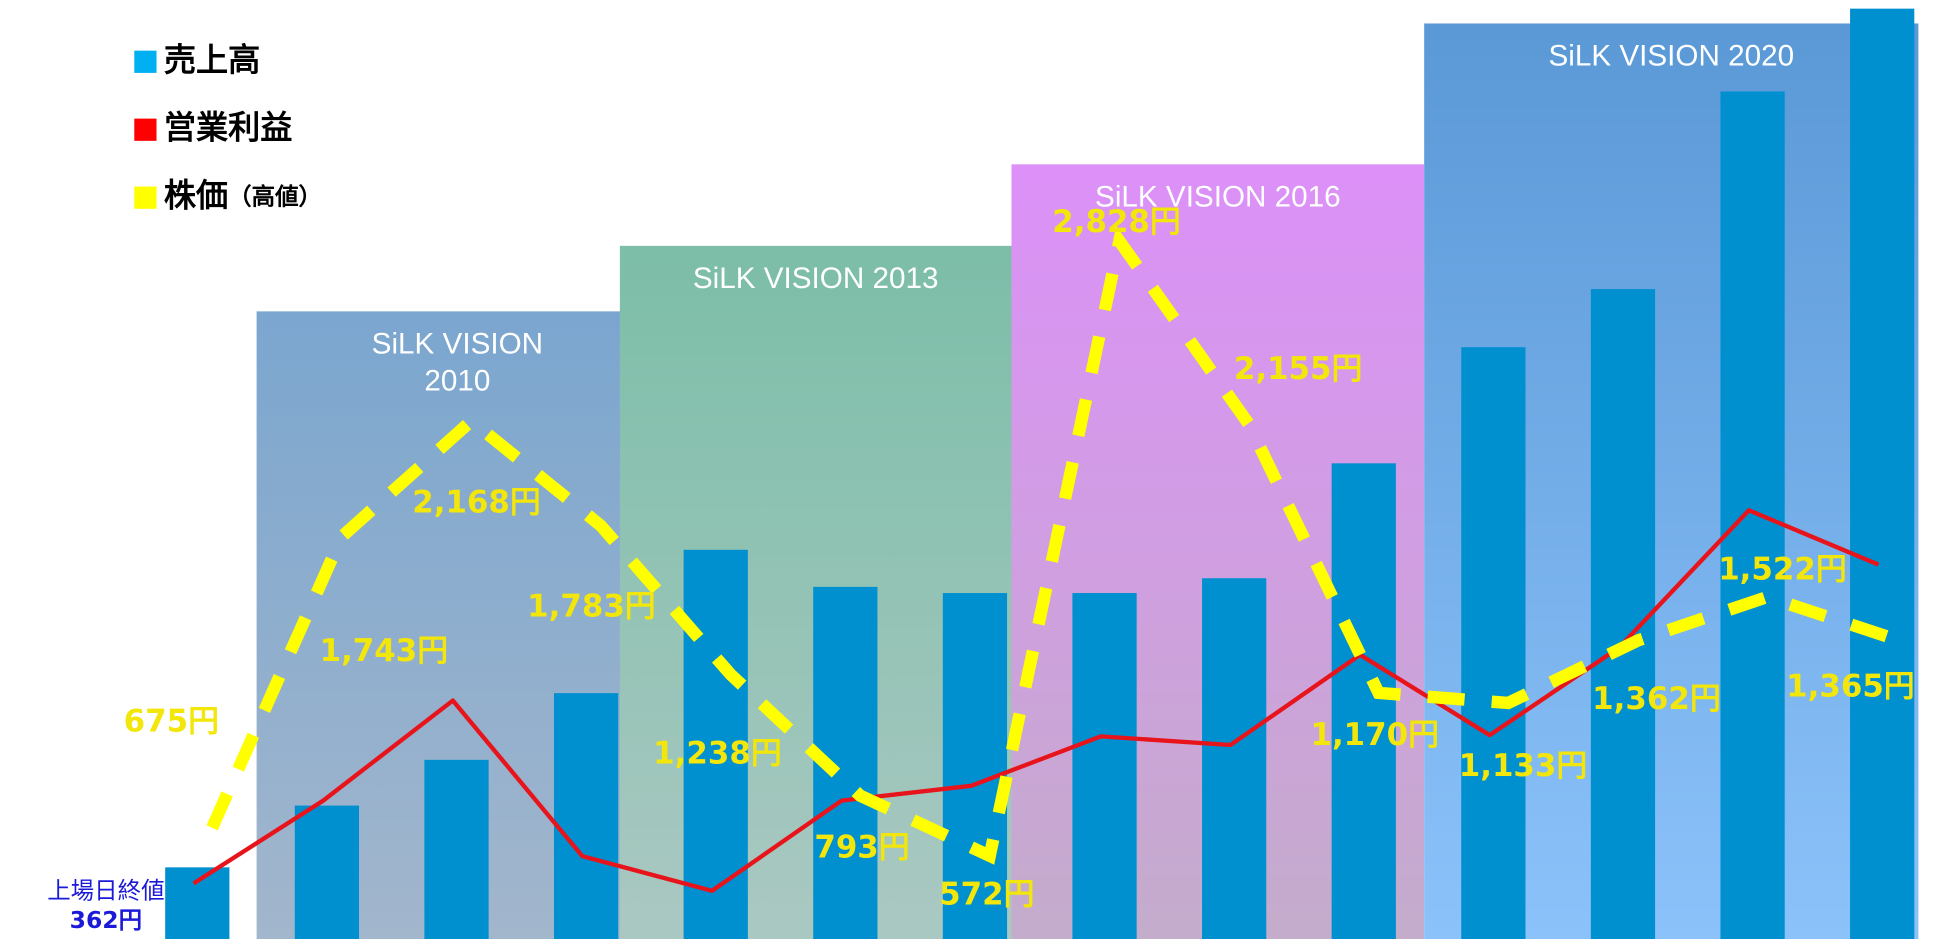 Image resolution: width=1939 pixels, height=939 pixels. I want to click on panel-title: SiLK VISION 2020, so click(1671, 56).